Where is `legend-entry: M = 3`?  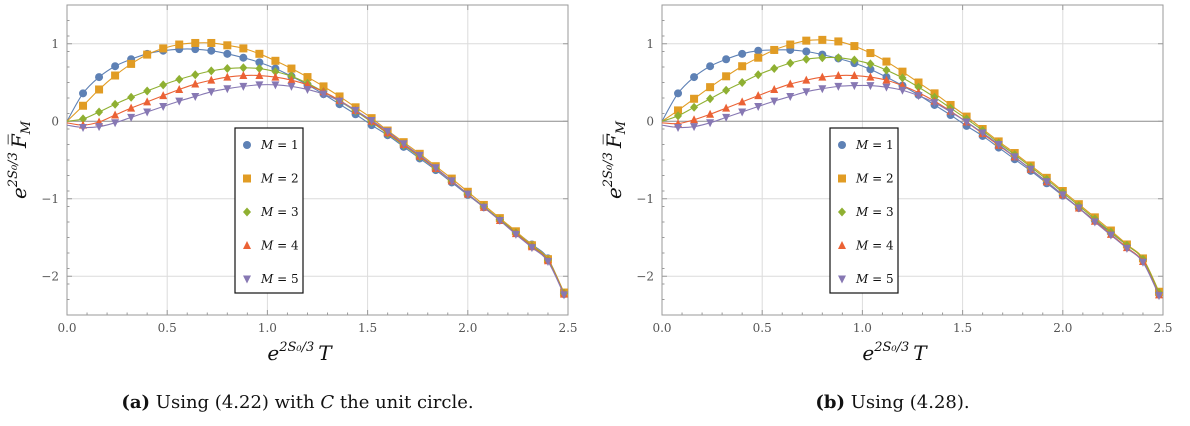
legend-entry: M = 3 is located at coordinates (874, 212).